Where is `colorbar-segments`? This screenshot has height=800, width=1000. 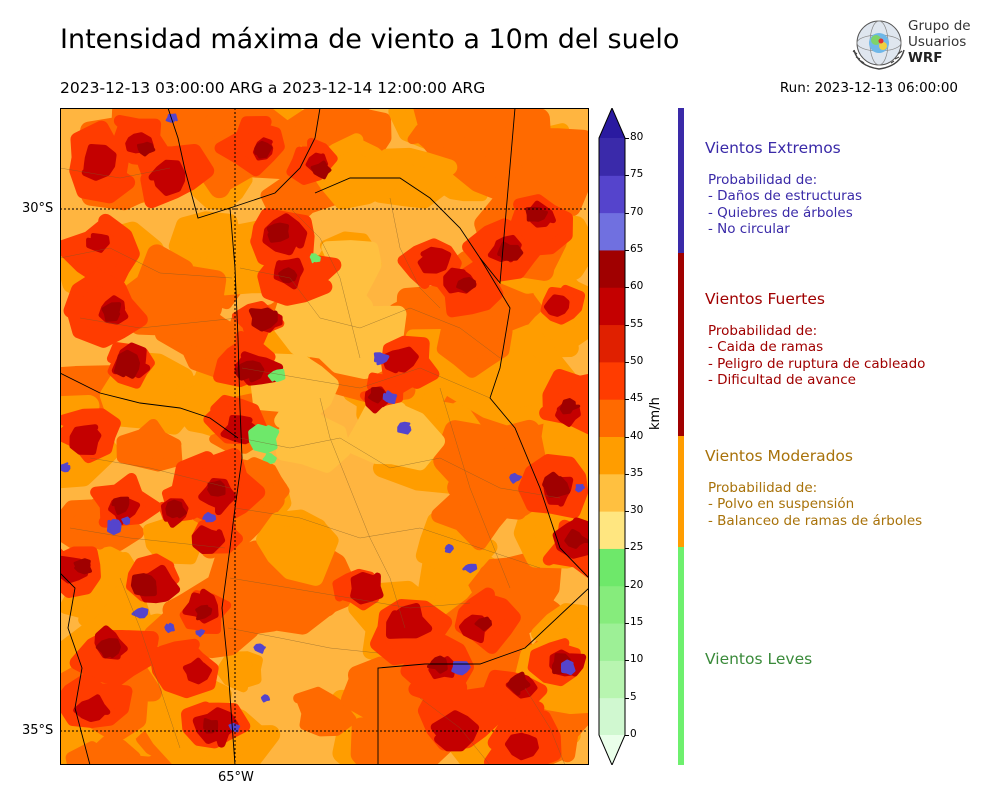
colorbar-segments is located at coordinates (612, 436).